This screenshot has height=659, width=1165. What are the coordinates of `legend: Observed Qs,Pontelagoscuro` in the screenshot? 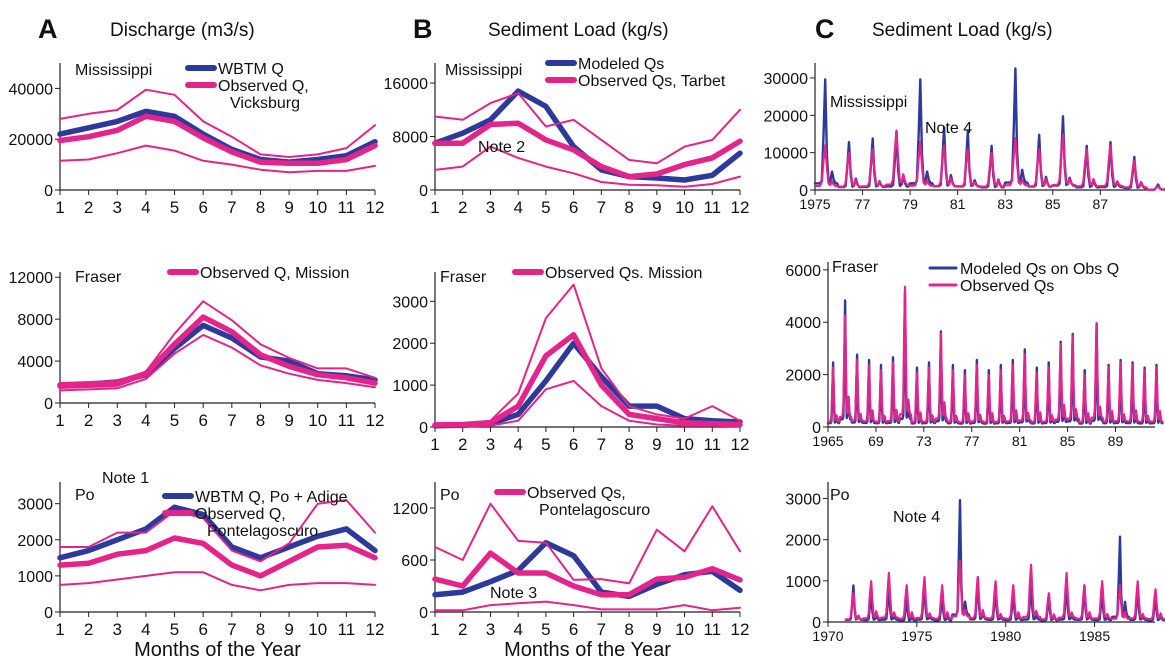 It's located at (572, 502).